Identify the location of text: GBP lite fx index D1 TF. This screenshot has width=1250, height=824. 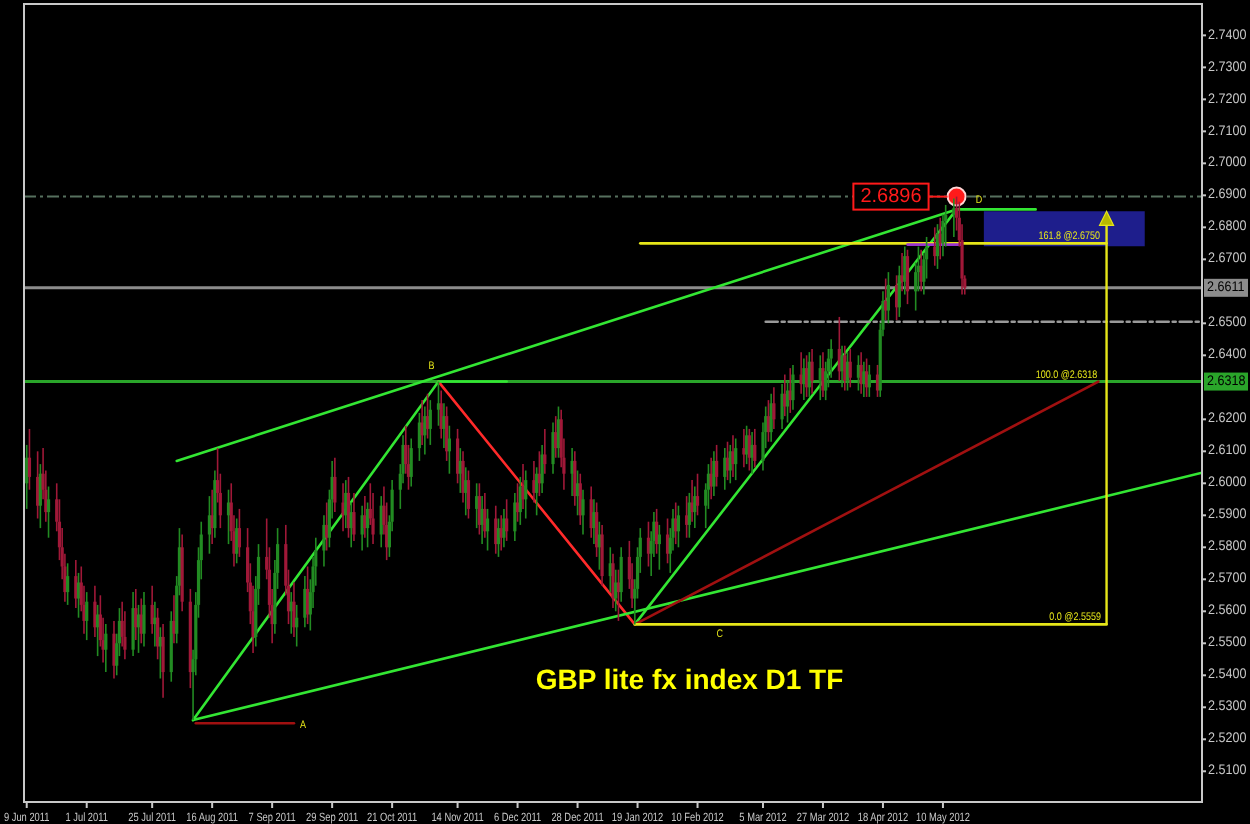
(690, 678).